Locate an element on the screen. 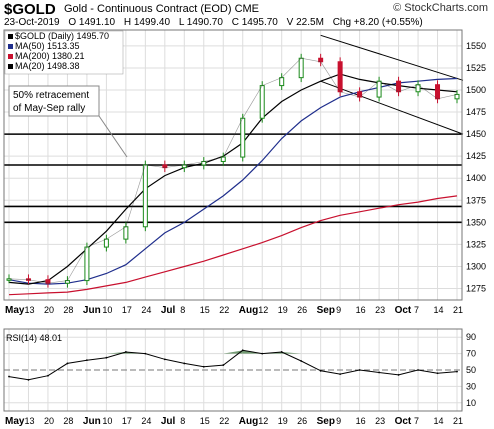 This screenshot has height=429, width=494. price-tick-label: 1550 is located at coordinates (476, 46).